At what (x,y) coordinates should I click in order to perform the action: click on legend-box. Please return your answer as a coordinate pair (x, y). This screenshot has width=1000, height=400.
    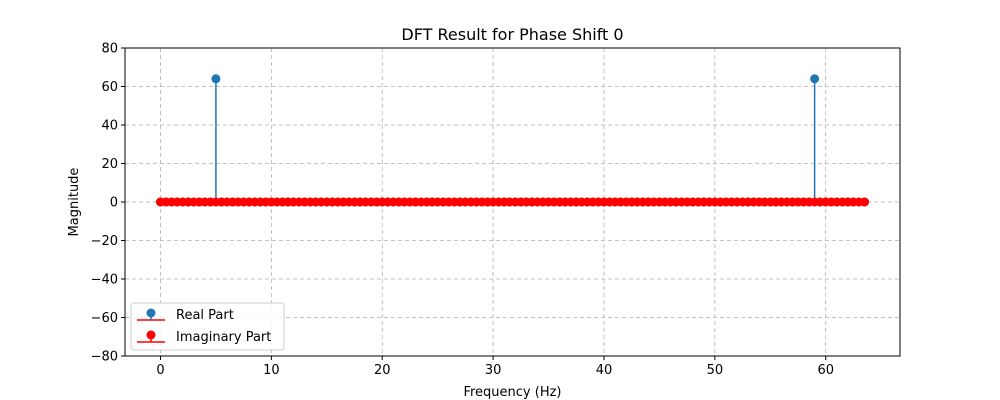
    Looking at the image, I should click on (207, 326).